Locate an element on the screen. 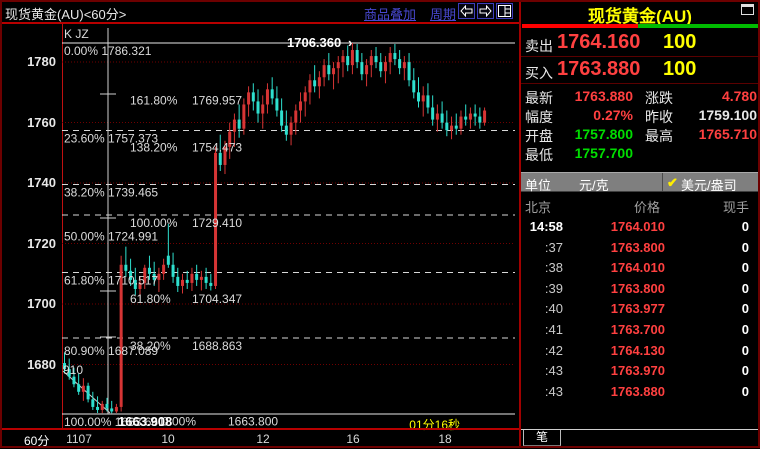 This screenshot has width=760, height=449. split-window-icon is located at coordinates (504, 11).